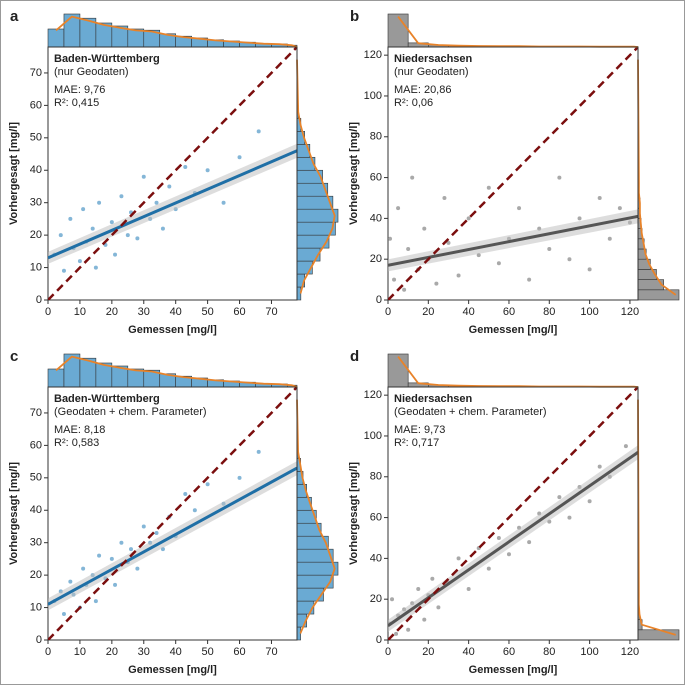  I want to click on y-tick-label: 120, so click(373, 395).